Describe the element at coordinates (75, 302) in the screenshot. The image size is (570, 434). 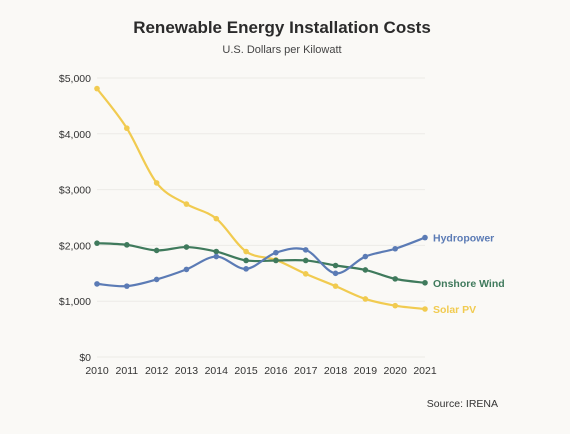
I see `y-tick-label: $1,000` at that location.